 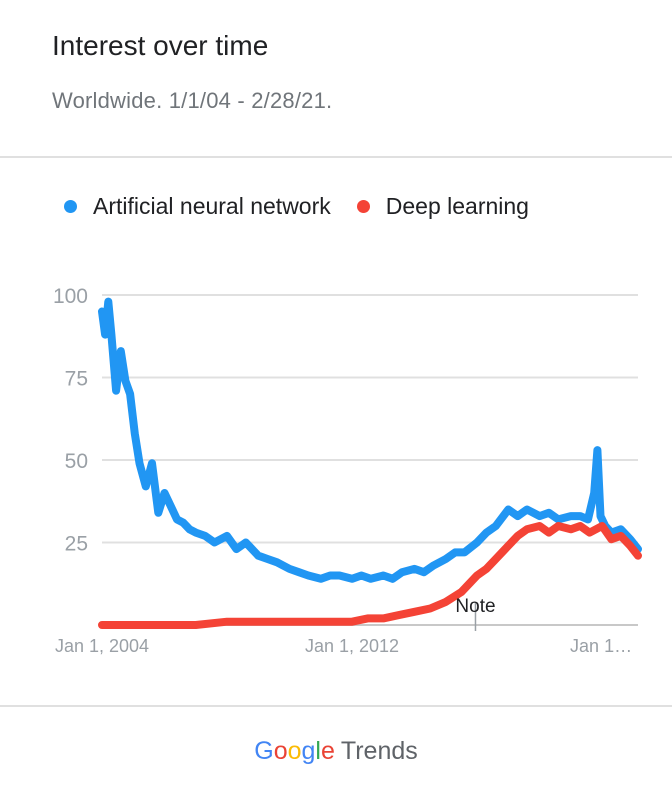 What do you see at coordinates (102, 646) in the screenshot?
I see `x-tick-label: Jan 1, 2004` at bounding box center [102, 646].